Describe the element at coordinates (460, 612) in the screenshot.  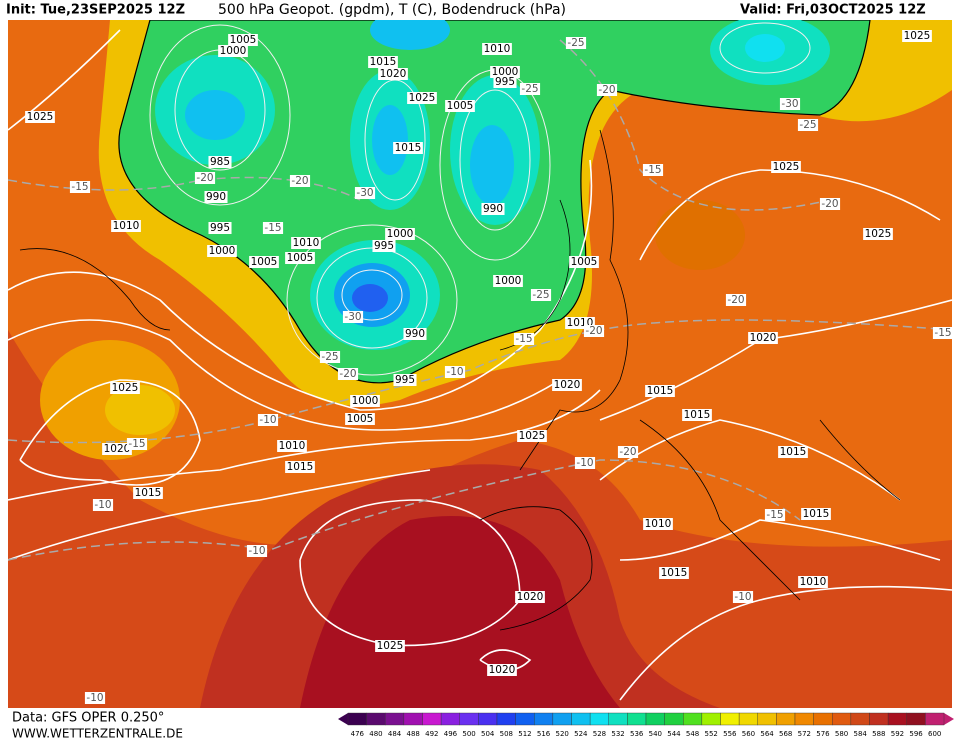
I see `hot-core` at that location.